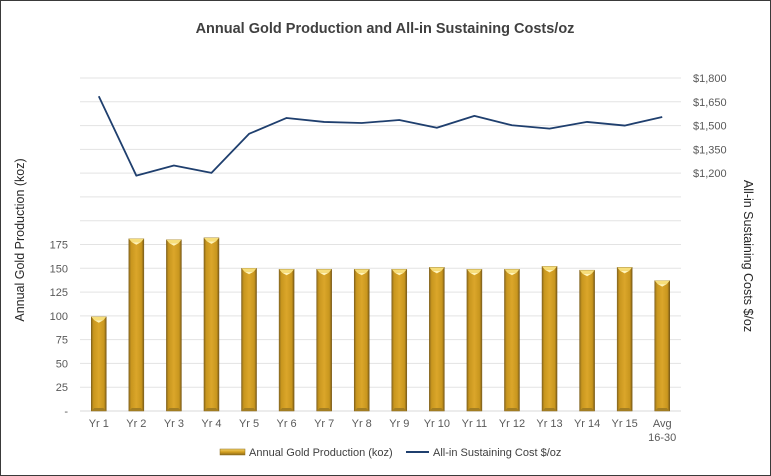 Image resolution: width=771 pixels, height=476 pixels. What do you see at coordinates (59, 246) in the screenshot?
I see `y-tick-label: 175` at bounding box center [59, 246].